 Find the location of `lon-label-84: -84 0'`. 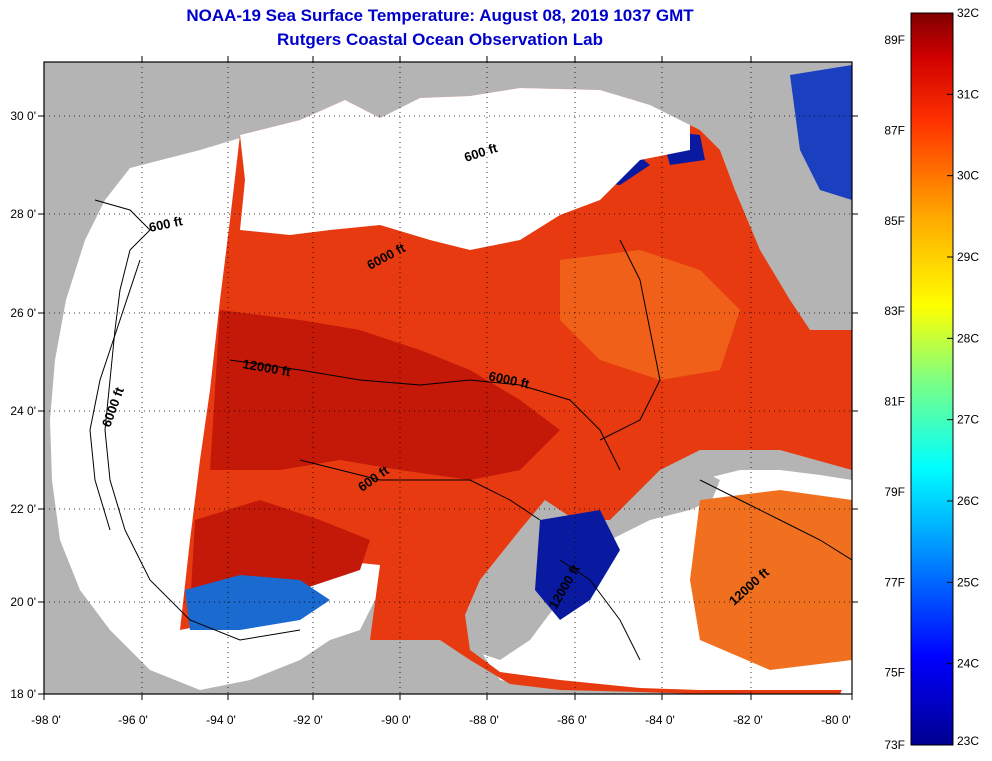

lon-label-84: -84 0' is located at coordinates (660, 720).